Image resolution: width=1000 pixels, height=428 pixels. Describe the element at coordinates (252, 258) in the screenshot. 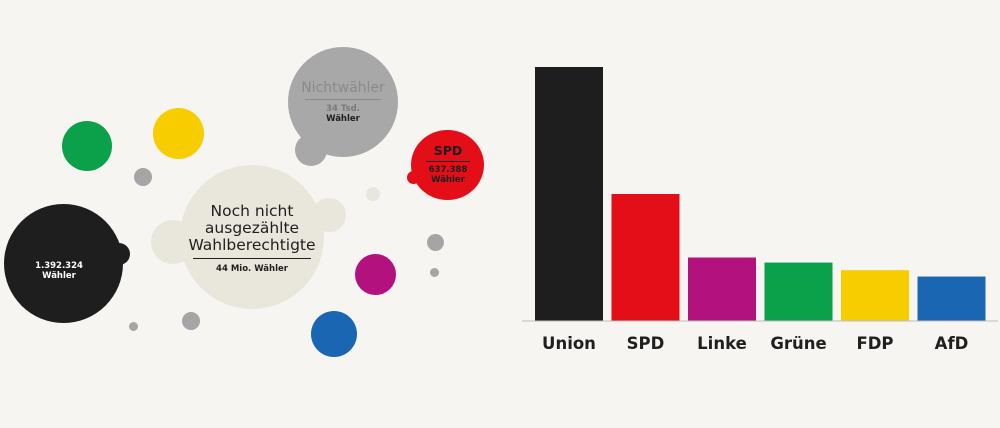

I see `noch-nicht-rule` at that location.